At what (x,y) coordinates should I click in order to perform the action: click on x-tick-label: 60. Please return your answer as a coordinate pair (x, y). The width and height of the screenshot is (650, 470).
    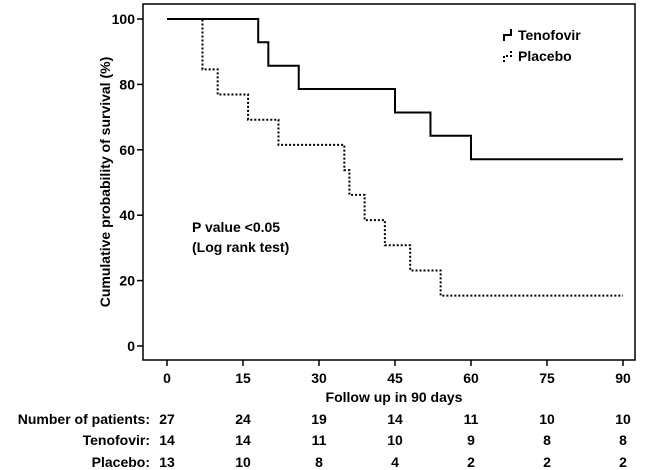
    Looking at the image, I should click on (471, 378).